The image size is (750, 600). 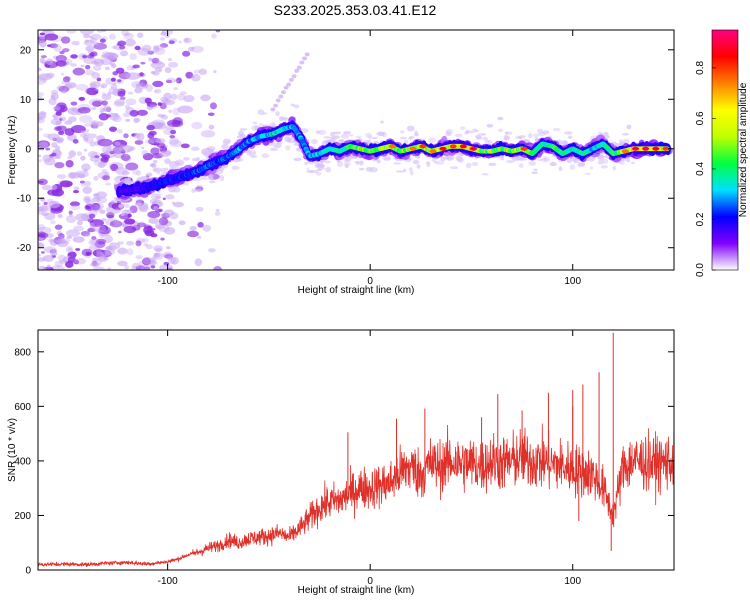 I want to click on snr-y-label: SNR (10 * v/v), so click(x=12, y=450).